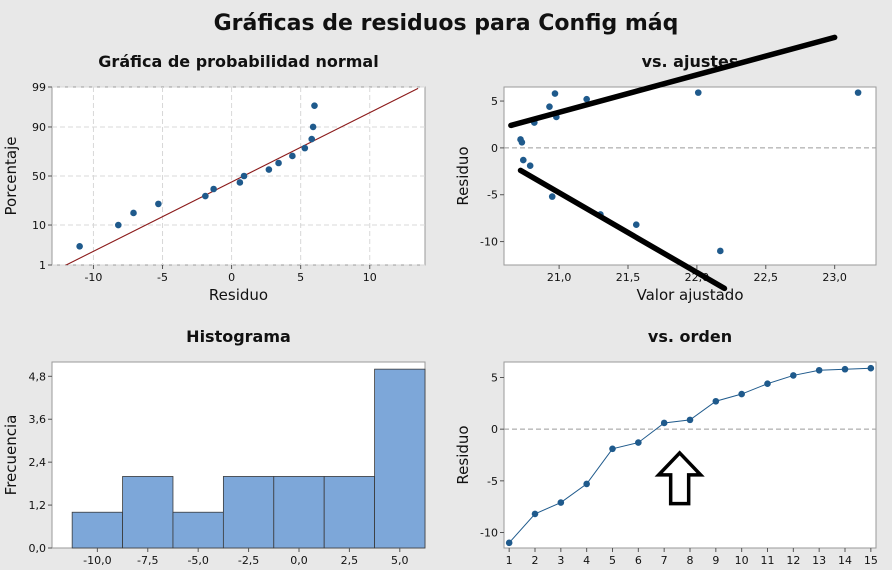 The height and width of the screenshot is (570, 892). What do you see at coordinates (489, 242) in the screenshot?
I see `fits-plot-y-tick-label: -10` at bounding box center [489, 242].